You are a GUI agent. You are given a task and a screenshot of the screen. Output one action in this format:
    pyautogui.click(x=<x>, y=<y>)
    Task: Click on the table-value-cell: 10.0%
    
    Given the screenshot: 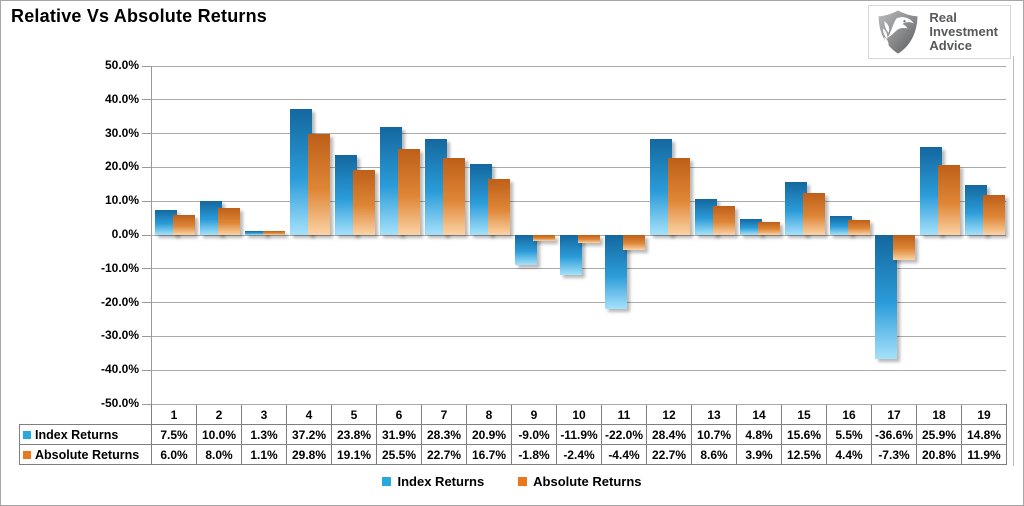 What is the action you would take?
    pyautogui.click(x=219, y=434)
    